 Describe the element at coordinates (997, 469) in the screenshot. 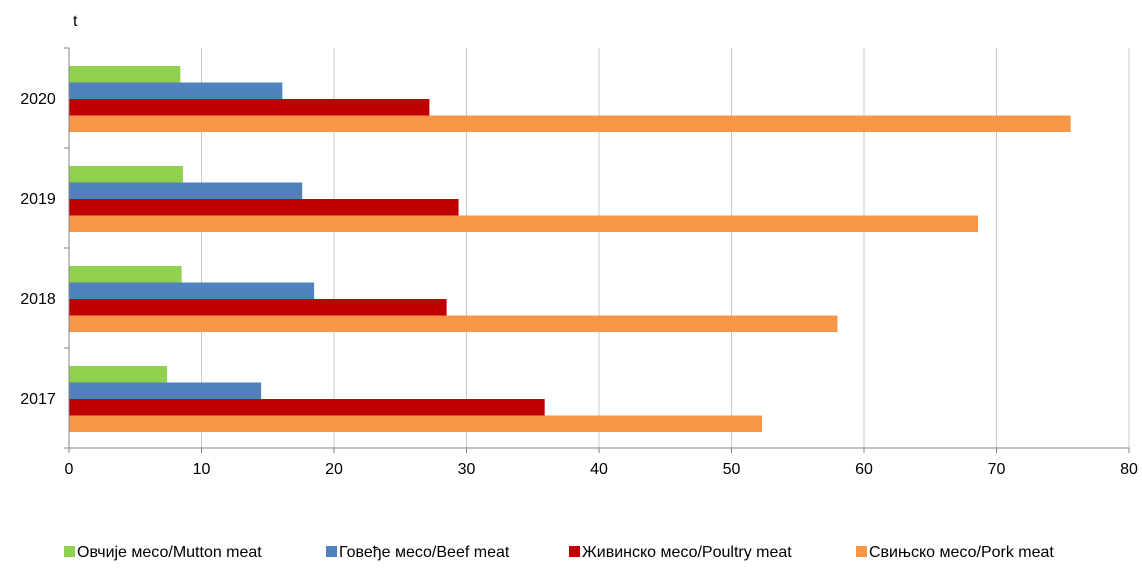

I see `x-tick-label-70: 70` at that location.